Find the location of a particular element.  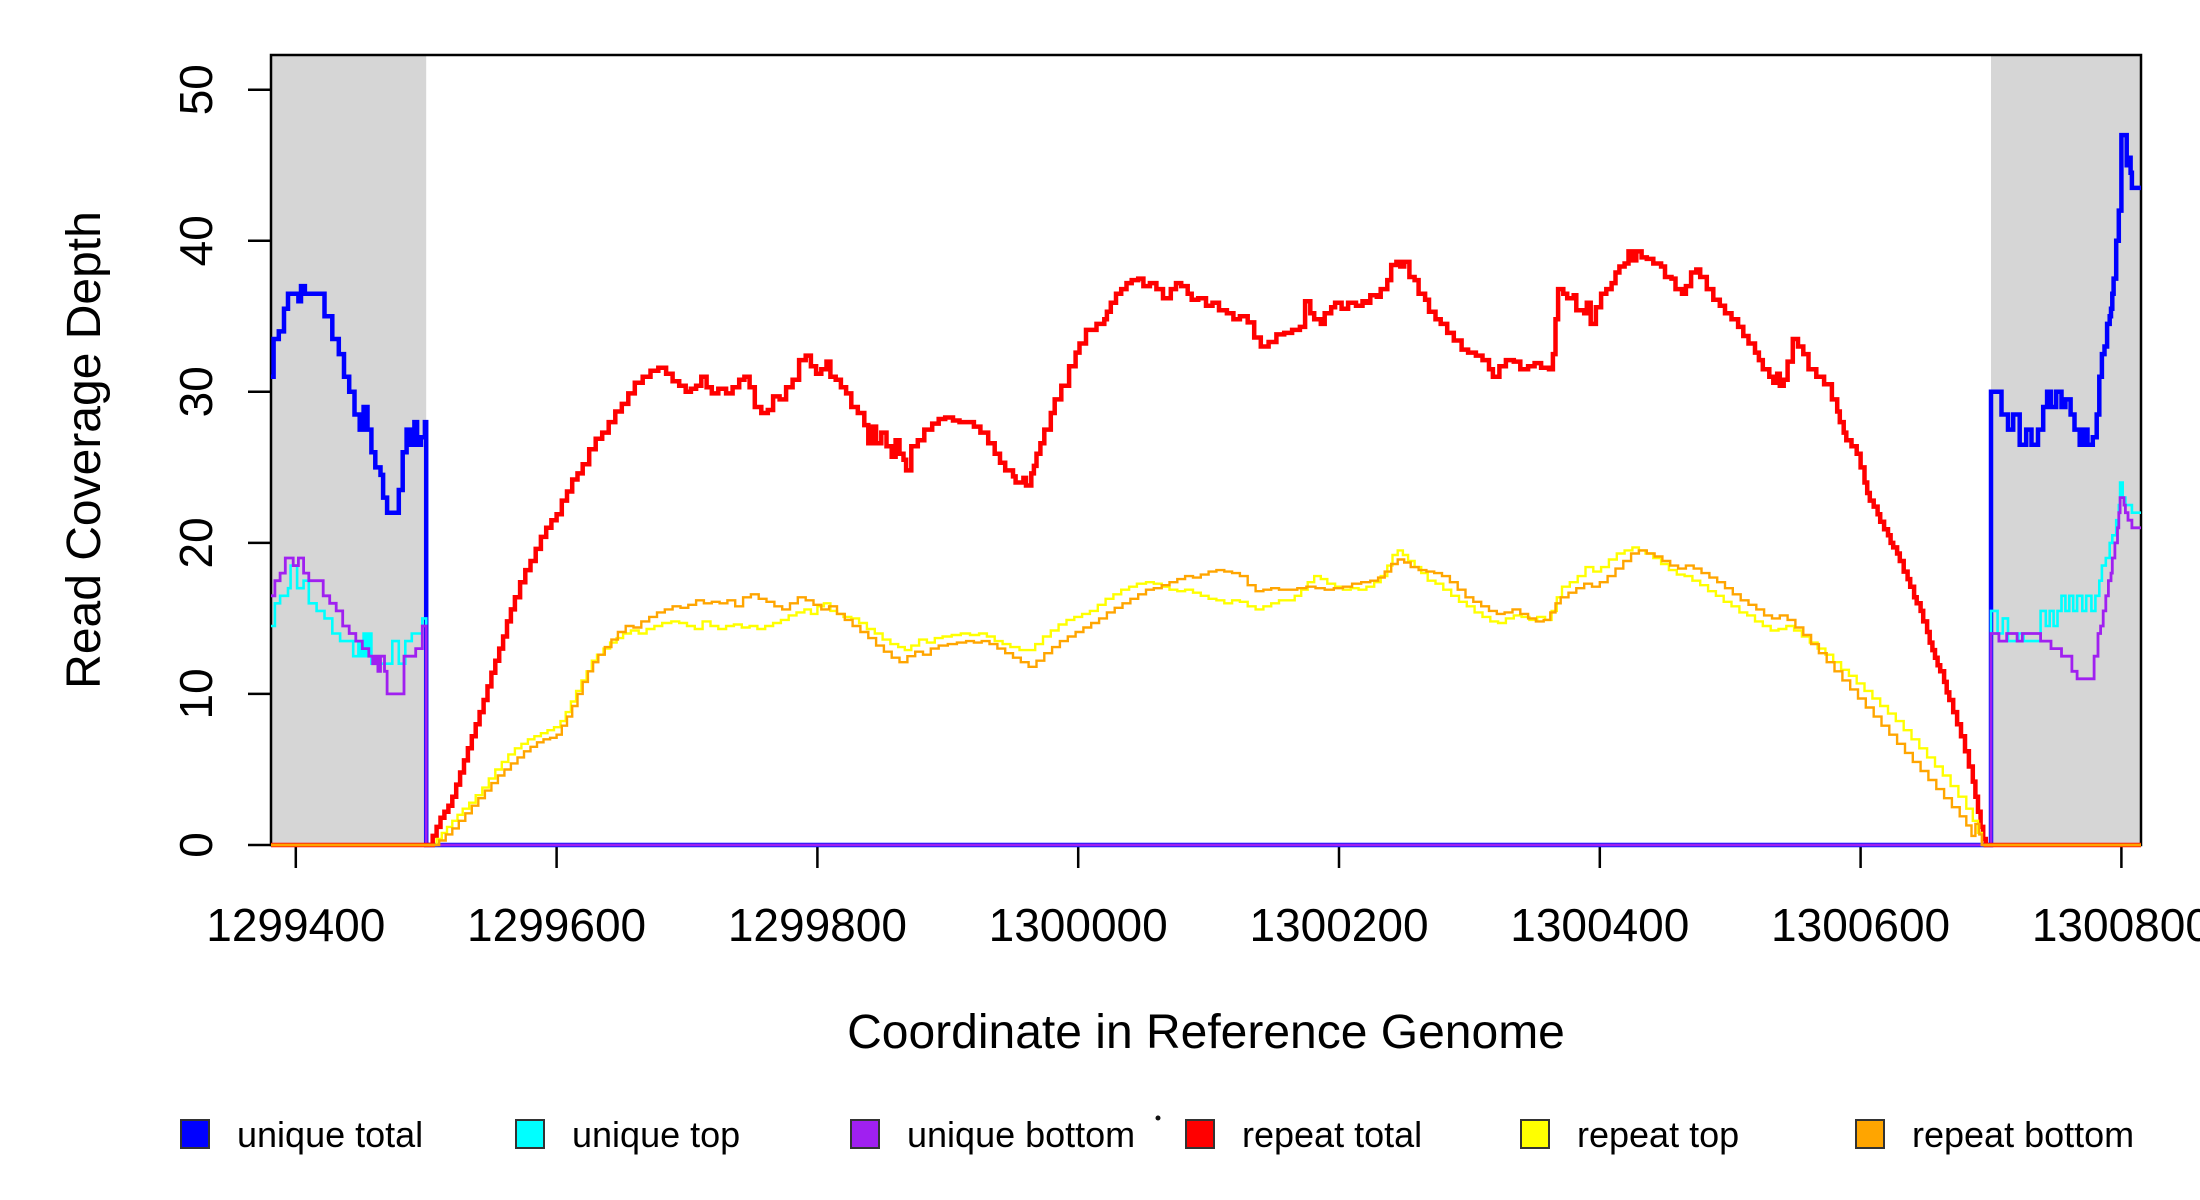

legend-item-repeat-total: repeat total is located at coordinates (1303, 1134).